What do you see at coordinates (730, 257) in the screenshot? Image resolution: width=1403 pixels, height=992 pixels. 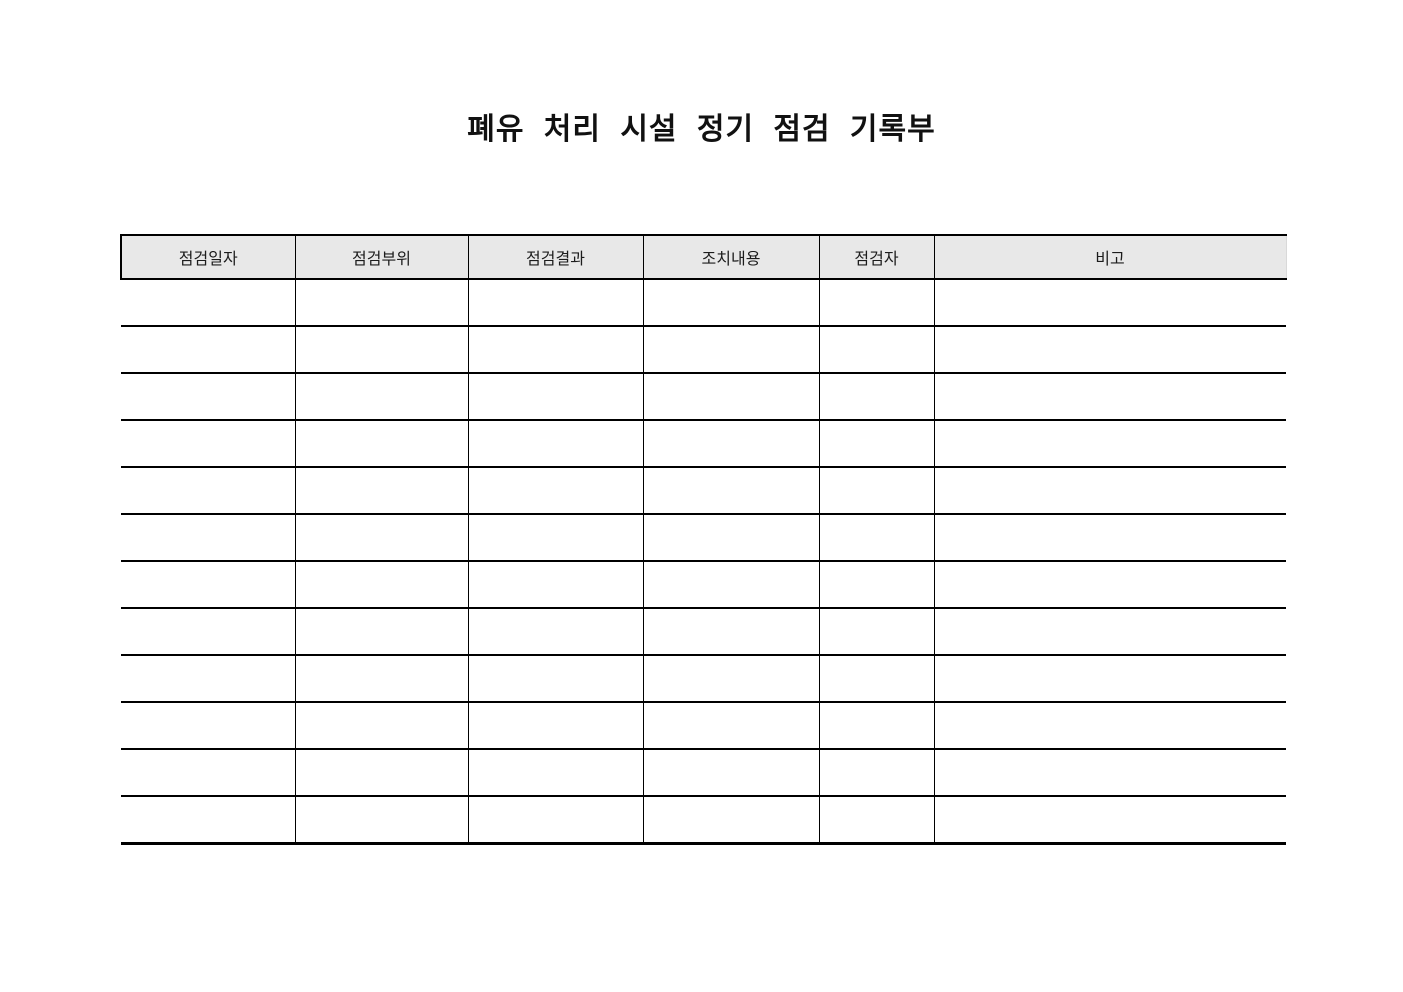 I see `header-cell-action-taken: 조치내용` at bounding box center [730, 257].